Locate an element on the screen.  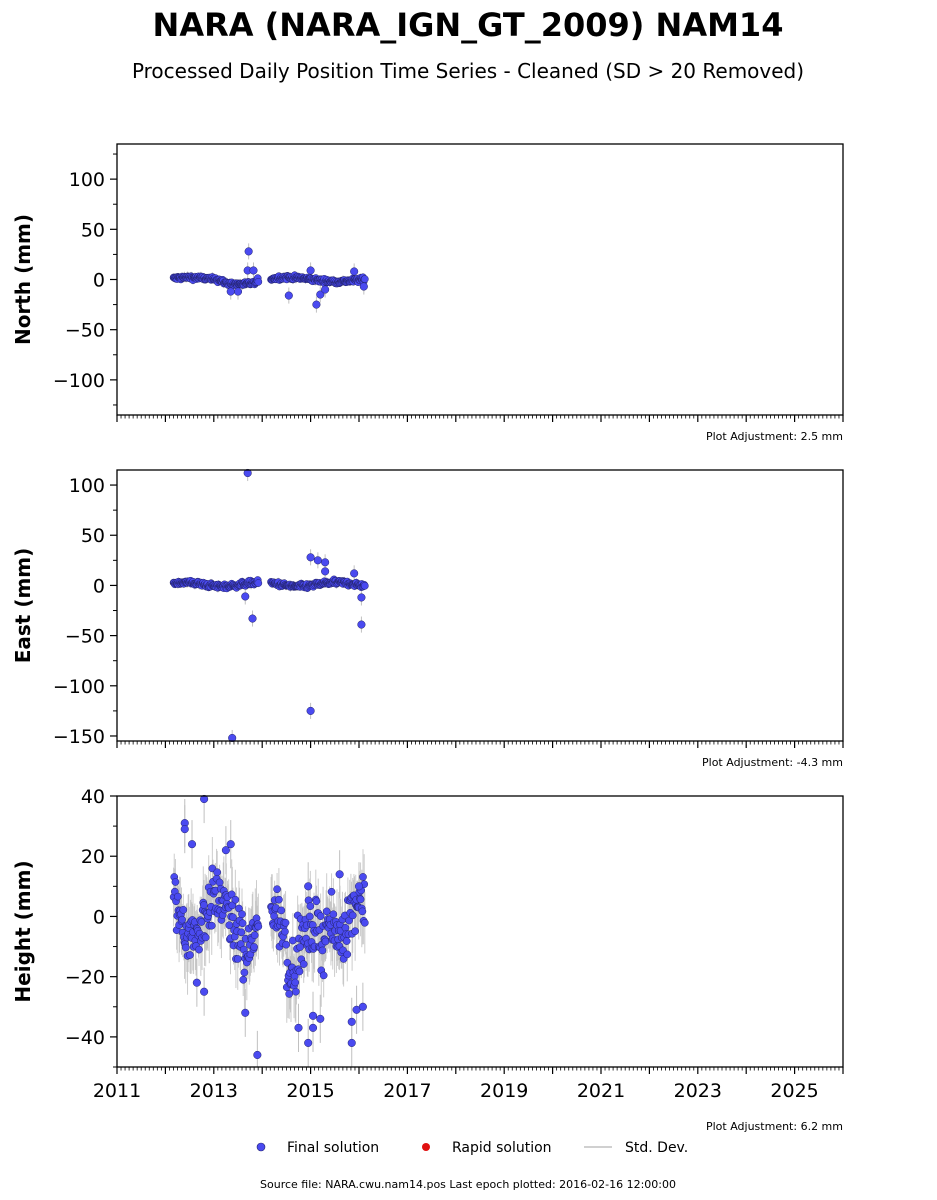
north-ylabel: North (mm) is located at coordinates (23, 279).